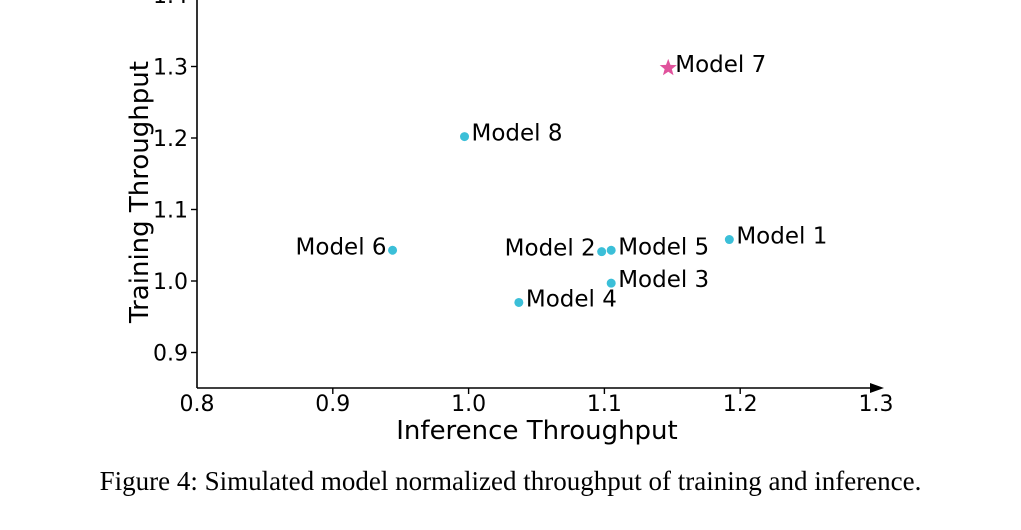 The width and height of the screenshot is (1021, 530). What do you see at coordinates (571, 299) in the screenshot?
I see `data-point-label: Model 4` at bounding box center [571, 299].